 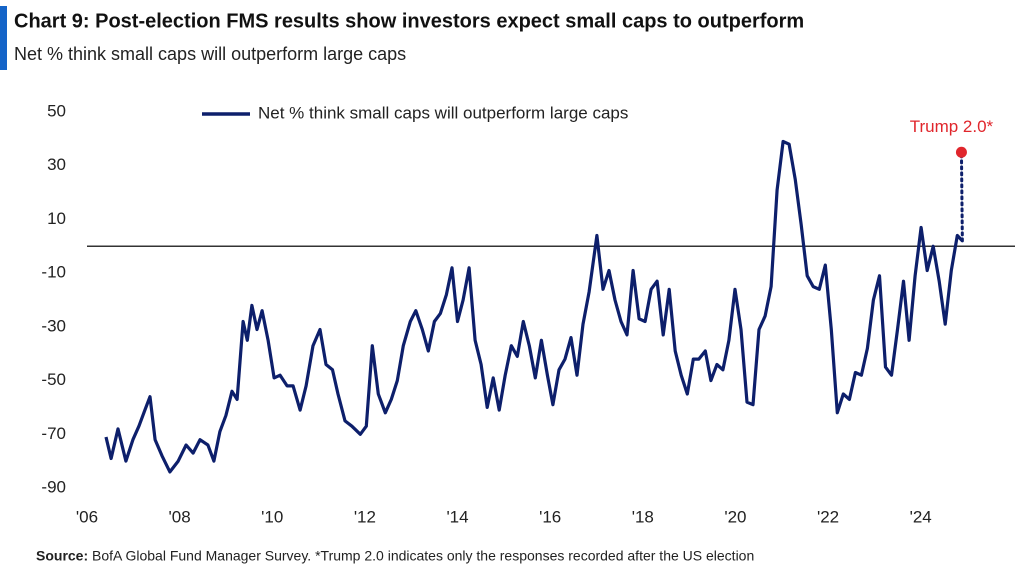 What do you see at coordinates (56, 164) in the screenshot?
I see `y-tick-label: 30` at bounding box center [56, 164].